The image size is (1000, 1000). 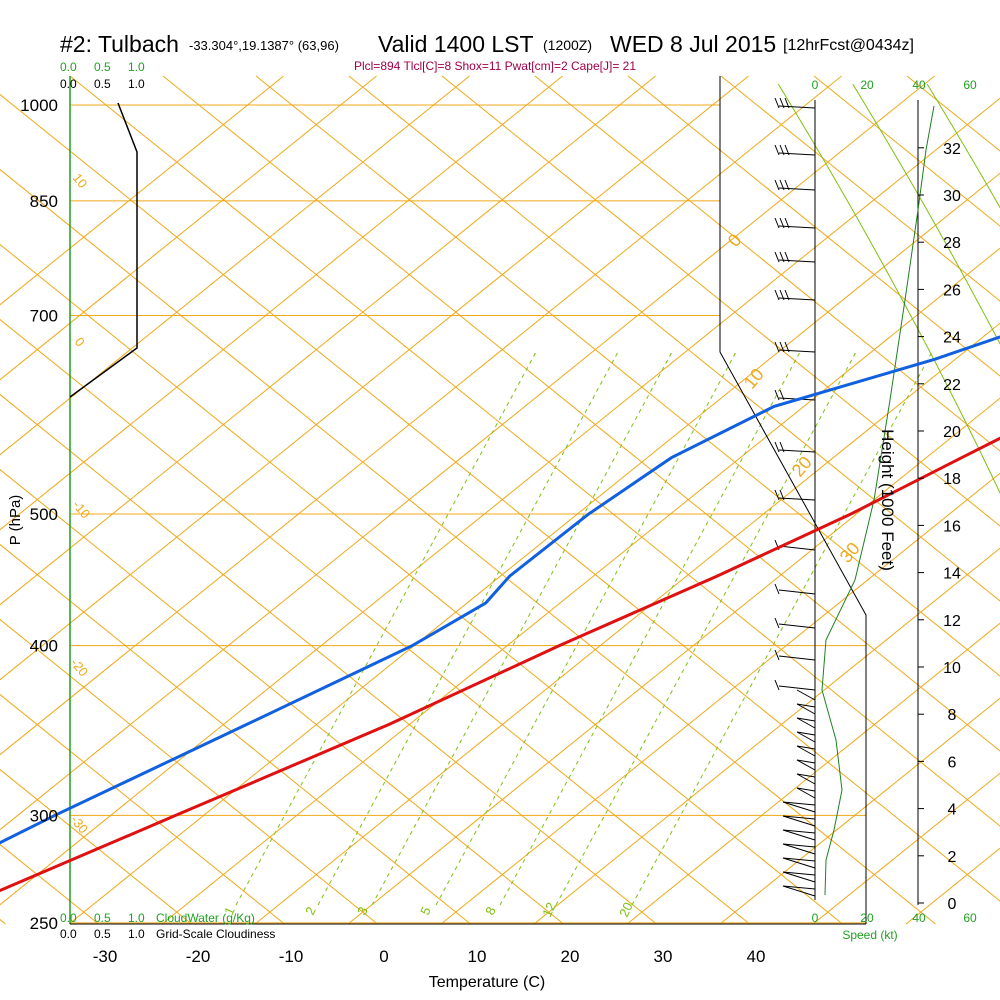 I want to click on temperature-tick-label: 30, so click(x=663, y=956).